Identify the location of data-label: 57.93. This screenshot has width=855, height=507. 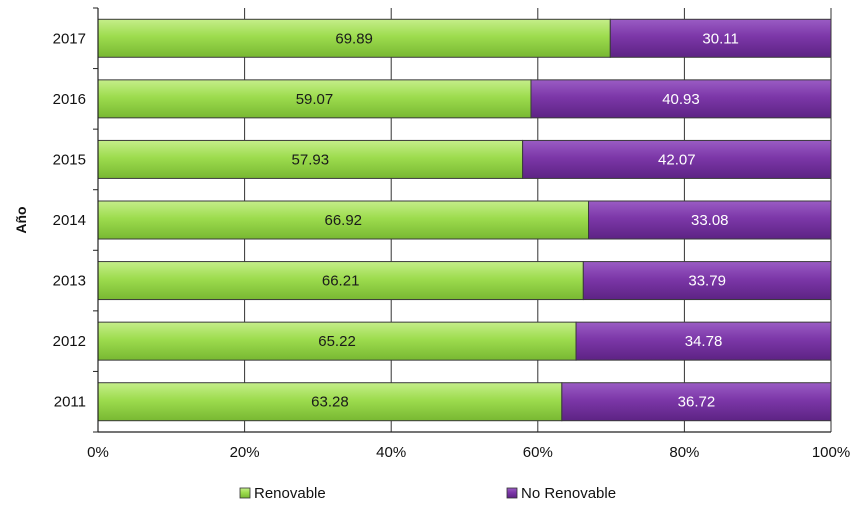
(311, 159).